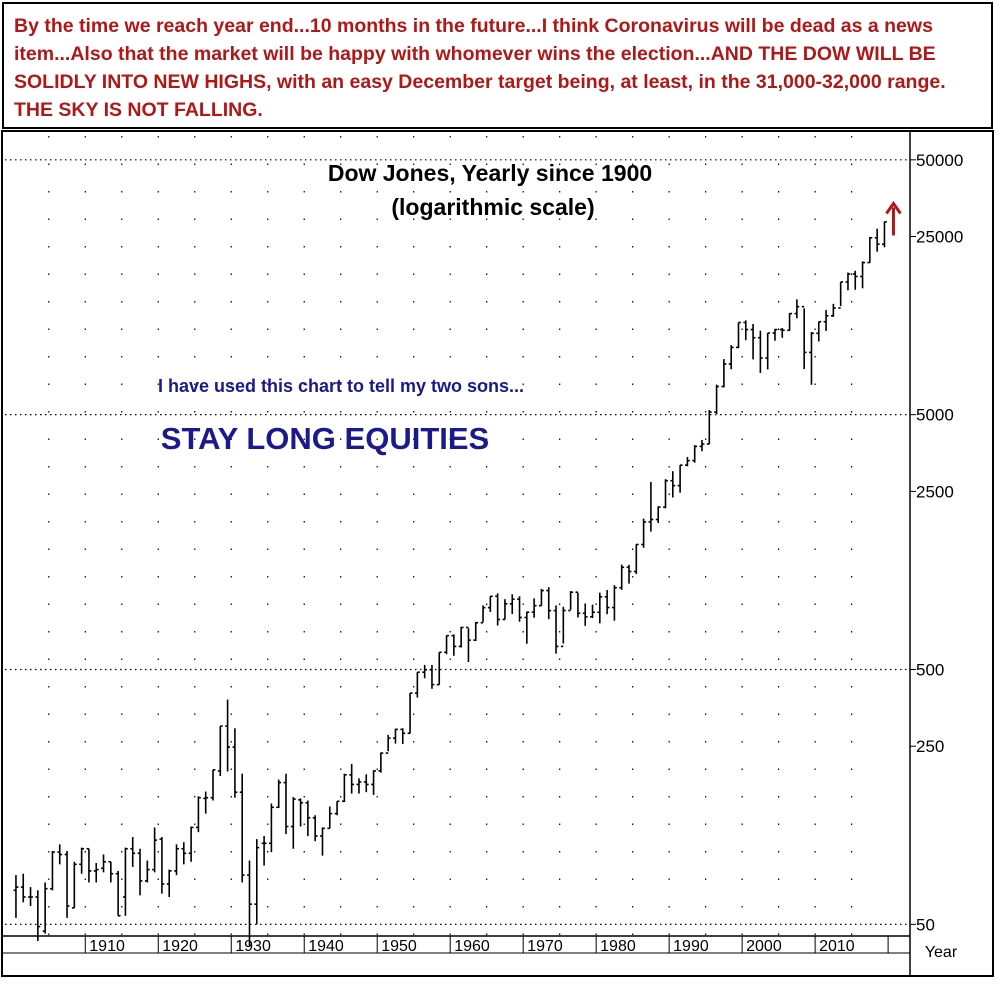 The width and height of the screenshot is (999, 987). Describe the element at coordinates (939, 160) in the screenshot. I see `y-tick-label: 50000` at that location.